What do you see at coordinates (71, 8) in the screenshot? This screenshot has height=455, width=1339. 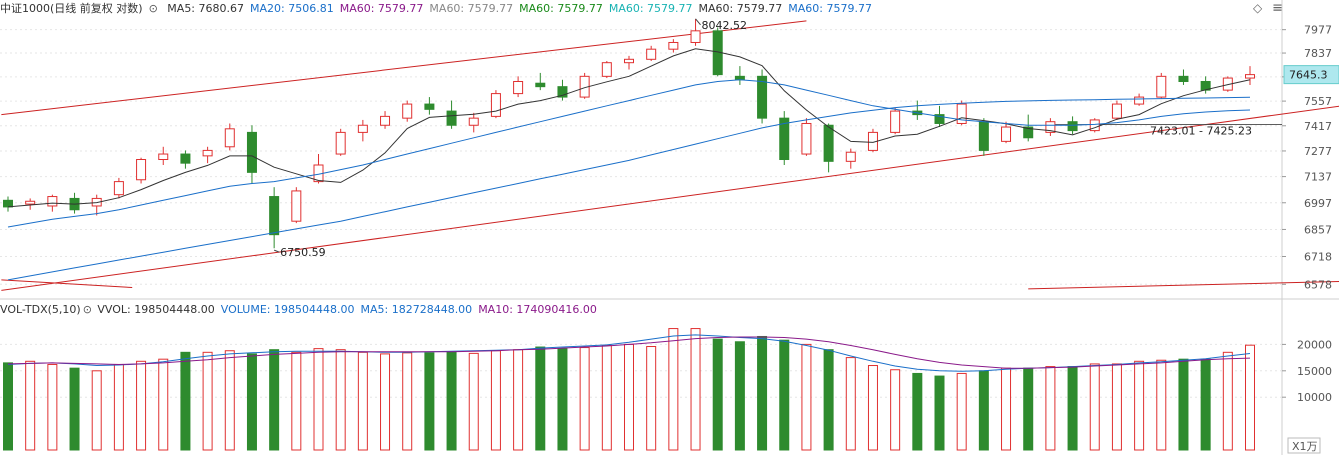 I see `index-title: 中证1000(日线 前复权 对数)` at bounding box center [71, 8].